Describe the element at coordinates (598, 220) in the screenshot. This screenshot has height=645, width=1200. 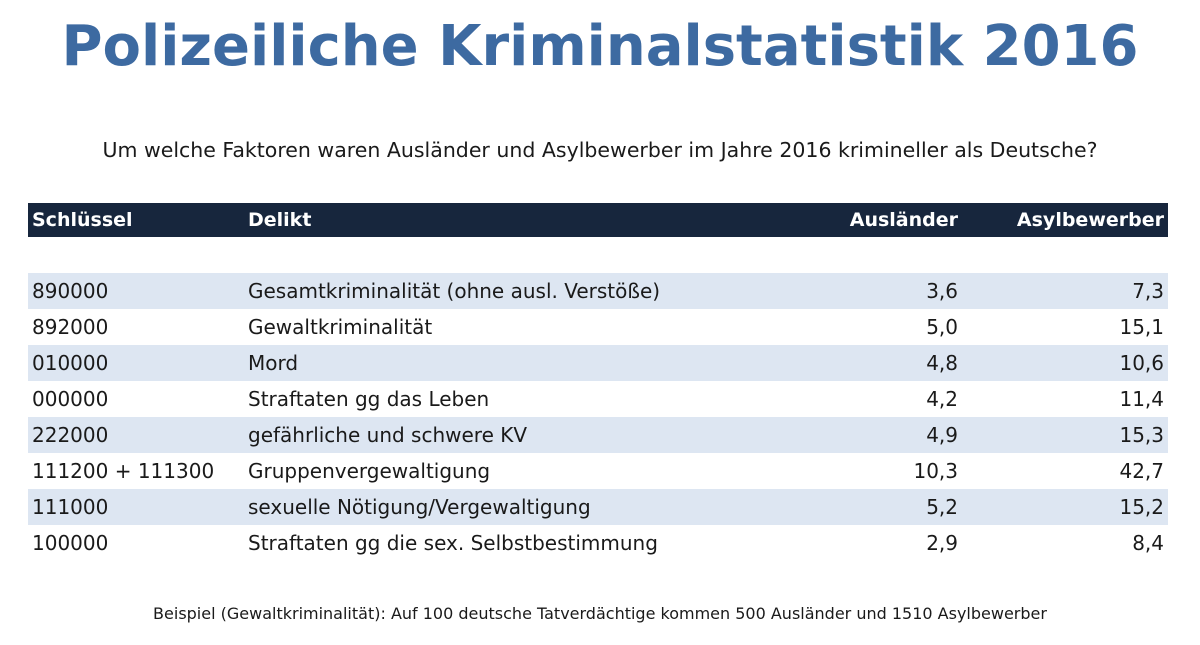
I see `table-header: Schlüssel Delikt Ausländer Asylbewerber` at that location.